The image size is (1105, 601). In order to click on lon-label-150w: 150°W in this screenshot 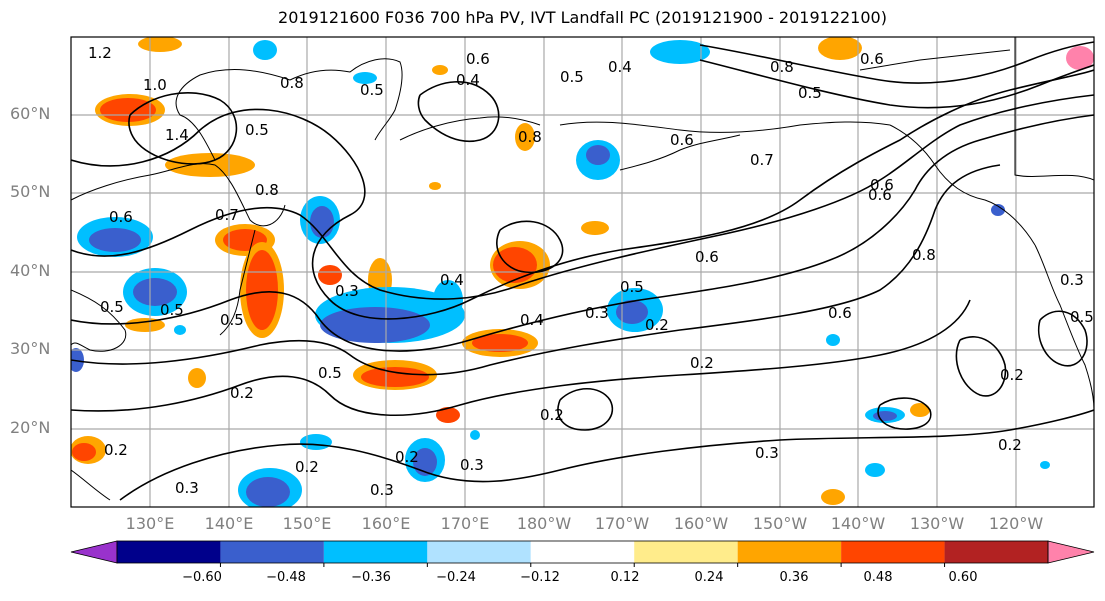, I will do `click(780, 523)`.